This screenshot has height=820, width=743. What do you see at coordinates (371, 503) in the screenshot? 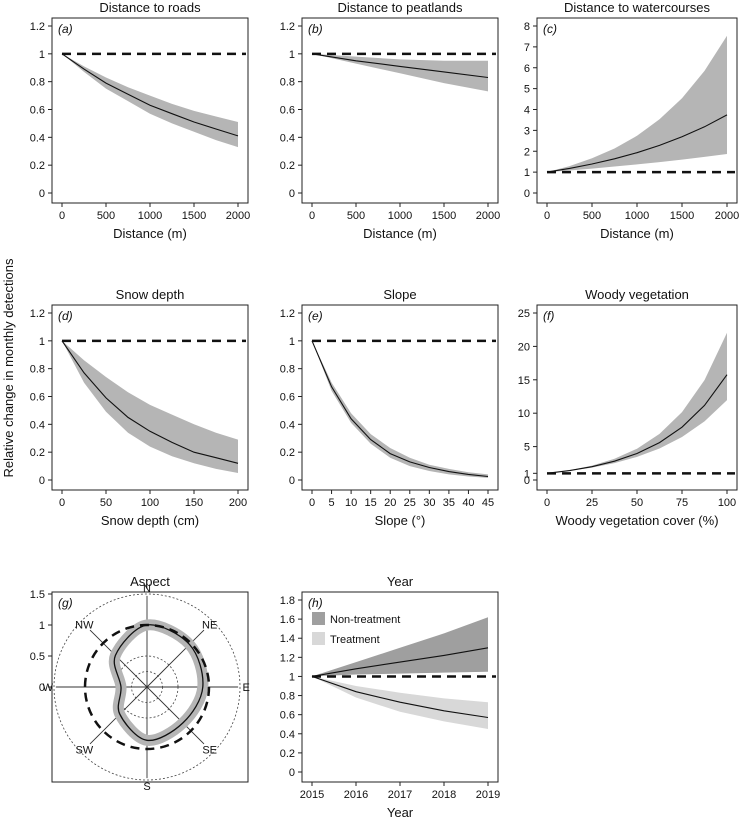
I see `x-tick-label: 15` at bounding box center [371, 503].